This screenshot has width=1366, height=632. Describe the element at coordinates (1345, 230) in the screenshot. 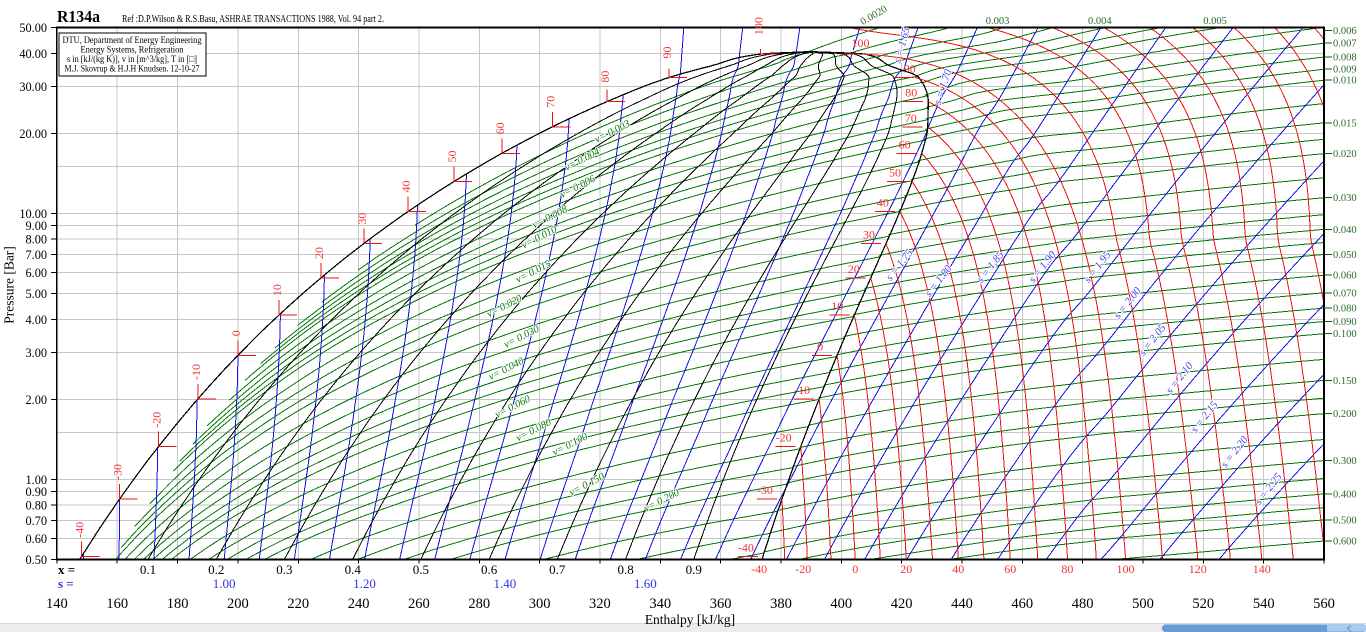

I see `svg-text: 0.040` at that location.